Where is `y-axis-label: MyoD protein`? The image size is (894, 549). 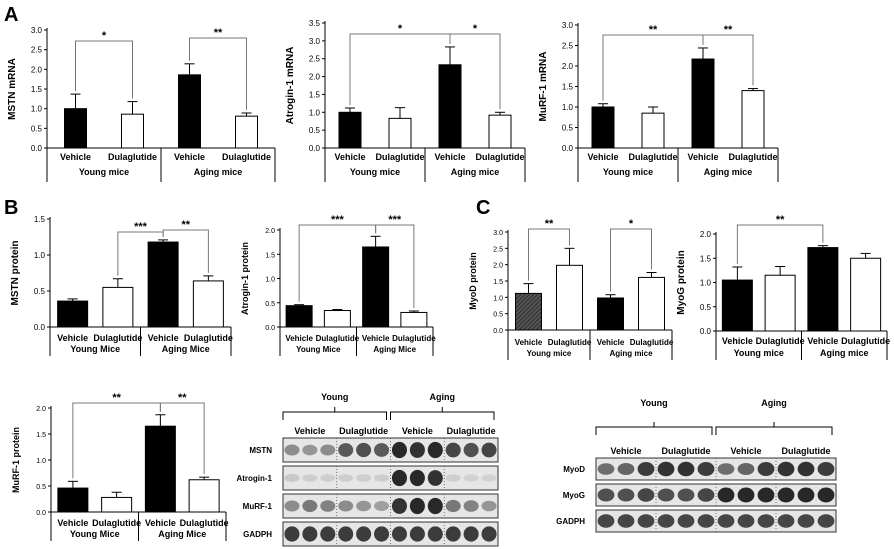
y-axis-label: MyoD protein is located at coordinates (473, 281).